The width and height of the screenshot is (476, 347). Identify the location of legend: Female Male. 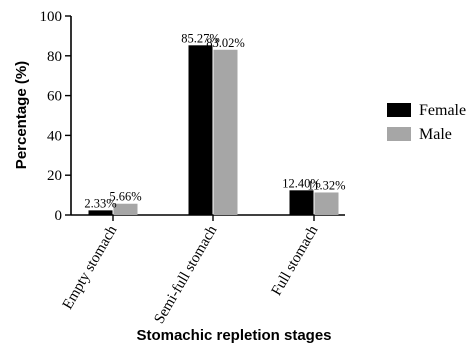
(426, 122).